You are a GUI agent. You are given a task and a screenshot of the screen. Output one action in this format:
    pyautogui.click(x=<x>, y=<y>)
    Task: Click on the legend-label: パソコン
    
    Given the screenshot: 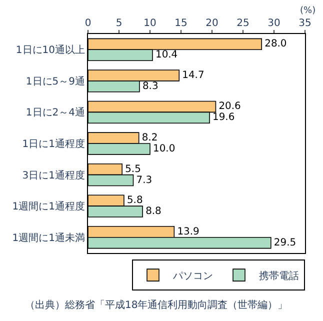 What is the action you would take?
    pyautogui.click(x=192, y=276)
    